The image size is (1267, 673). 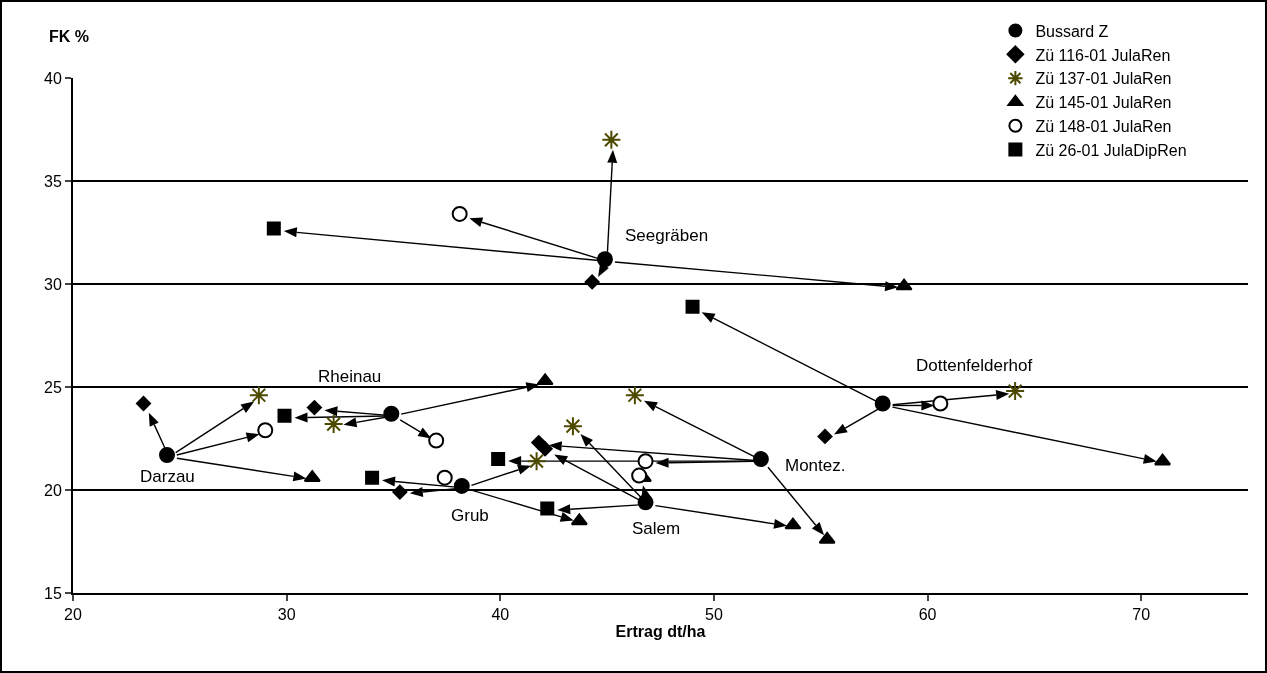 What do you see at coordinates (1072, 31) in the screenshot?
I see `legend-label: Bussard Z` at bounding box center [1072, 31].